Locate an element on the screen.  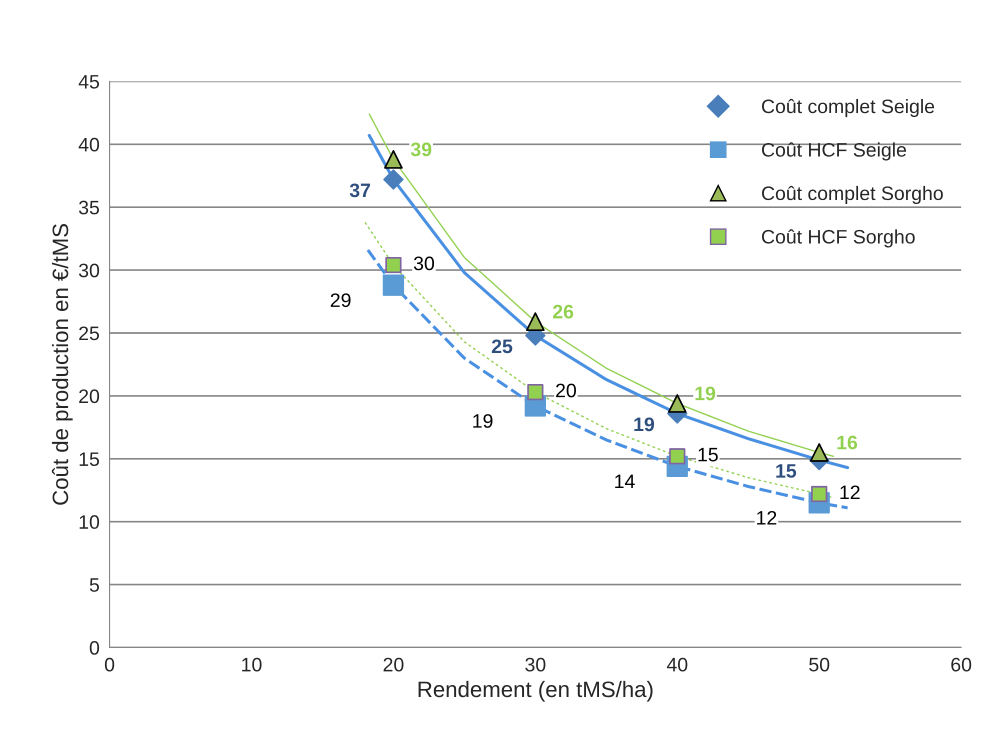
legend-label: Coût HCF Sorgho is located at coordinates (838, 238).